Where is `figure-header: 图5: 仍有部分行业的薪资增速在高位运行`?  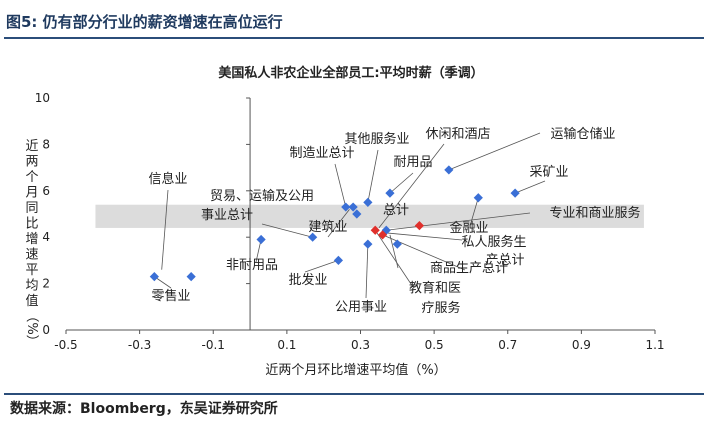 figure-header: 图5: 仍有部分行业的薪资增速在高位运行 is located at coordinates (354, 19).